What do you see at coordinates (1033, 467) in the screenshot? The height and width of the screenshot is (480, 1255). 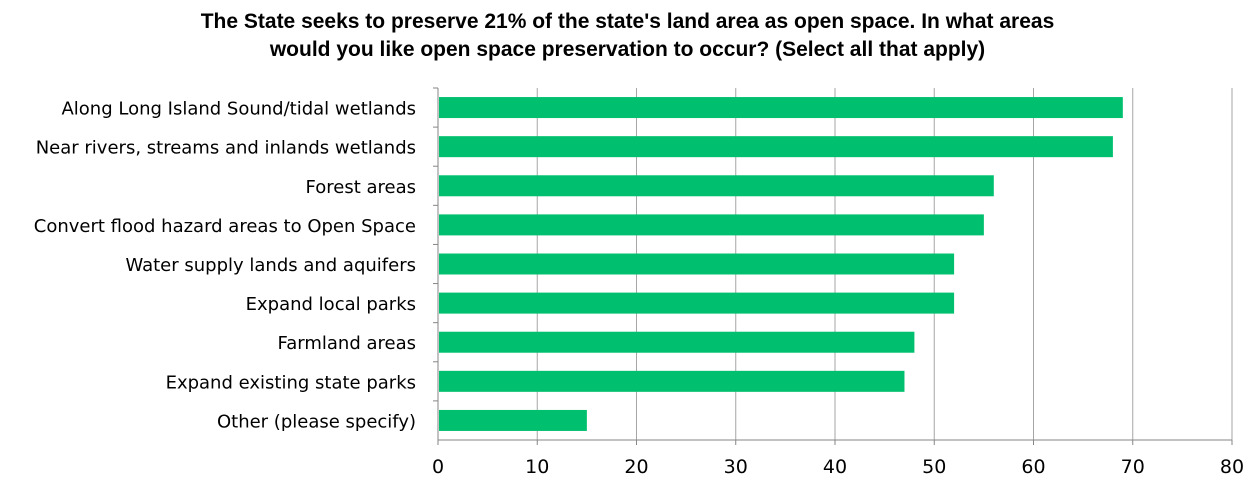 I see `x-tick-label: 60` at bounding box center [1033, 467].